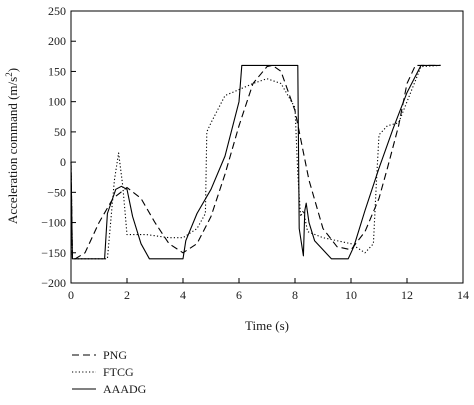 This screenshot has height=405, width=474. I want to click on y-axis-label-superscript: 2, so click(9, 74).